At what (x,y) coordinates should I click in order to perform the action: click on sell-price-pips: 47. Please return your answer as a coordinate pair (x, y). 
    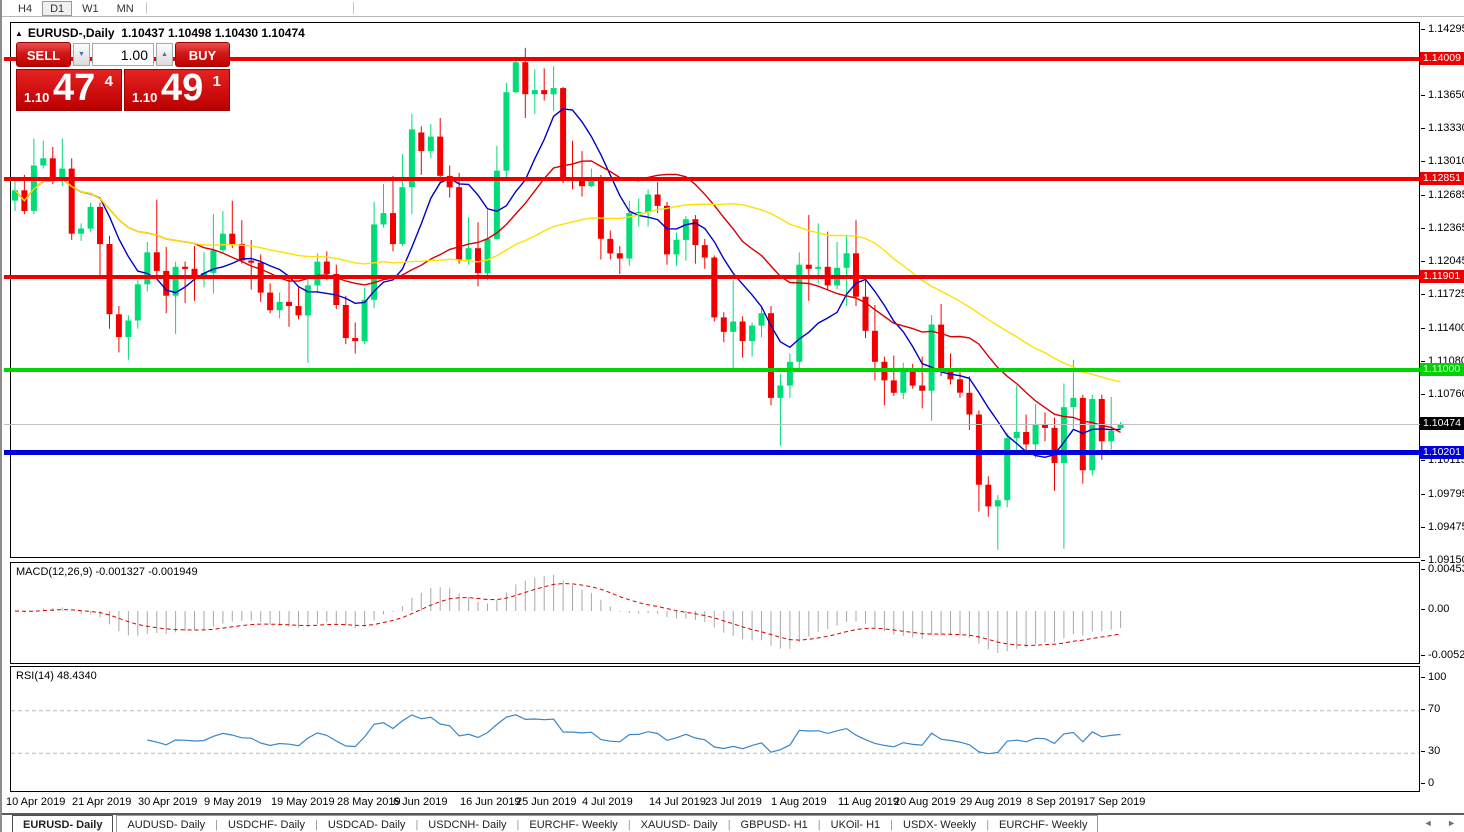
    Looking at the image, I should click on (74, 88).